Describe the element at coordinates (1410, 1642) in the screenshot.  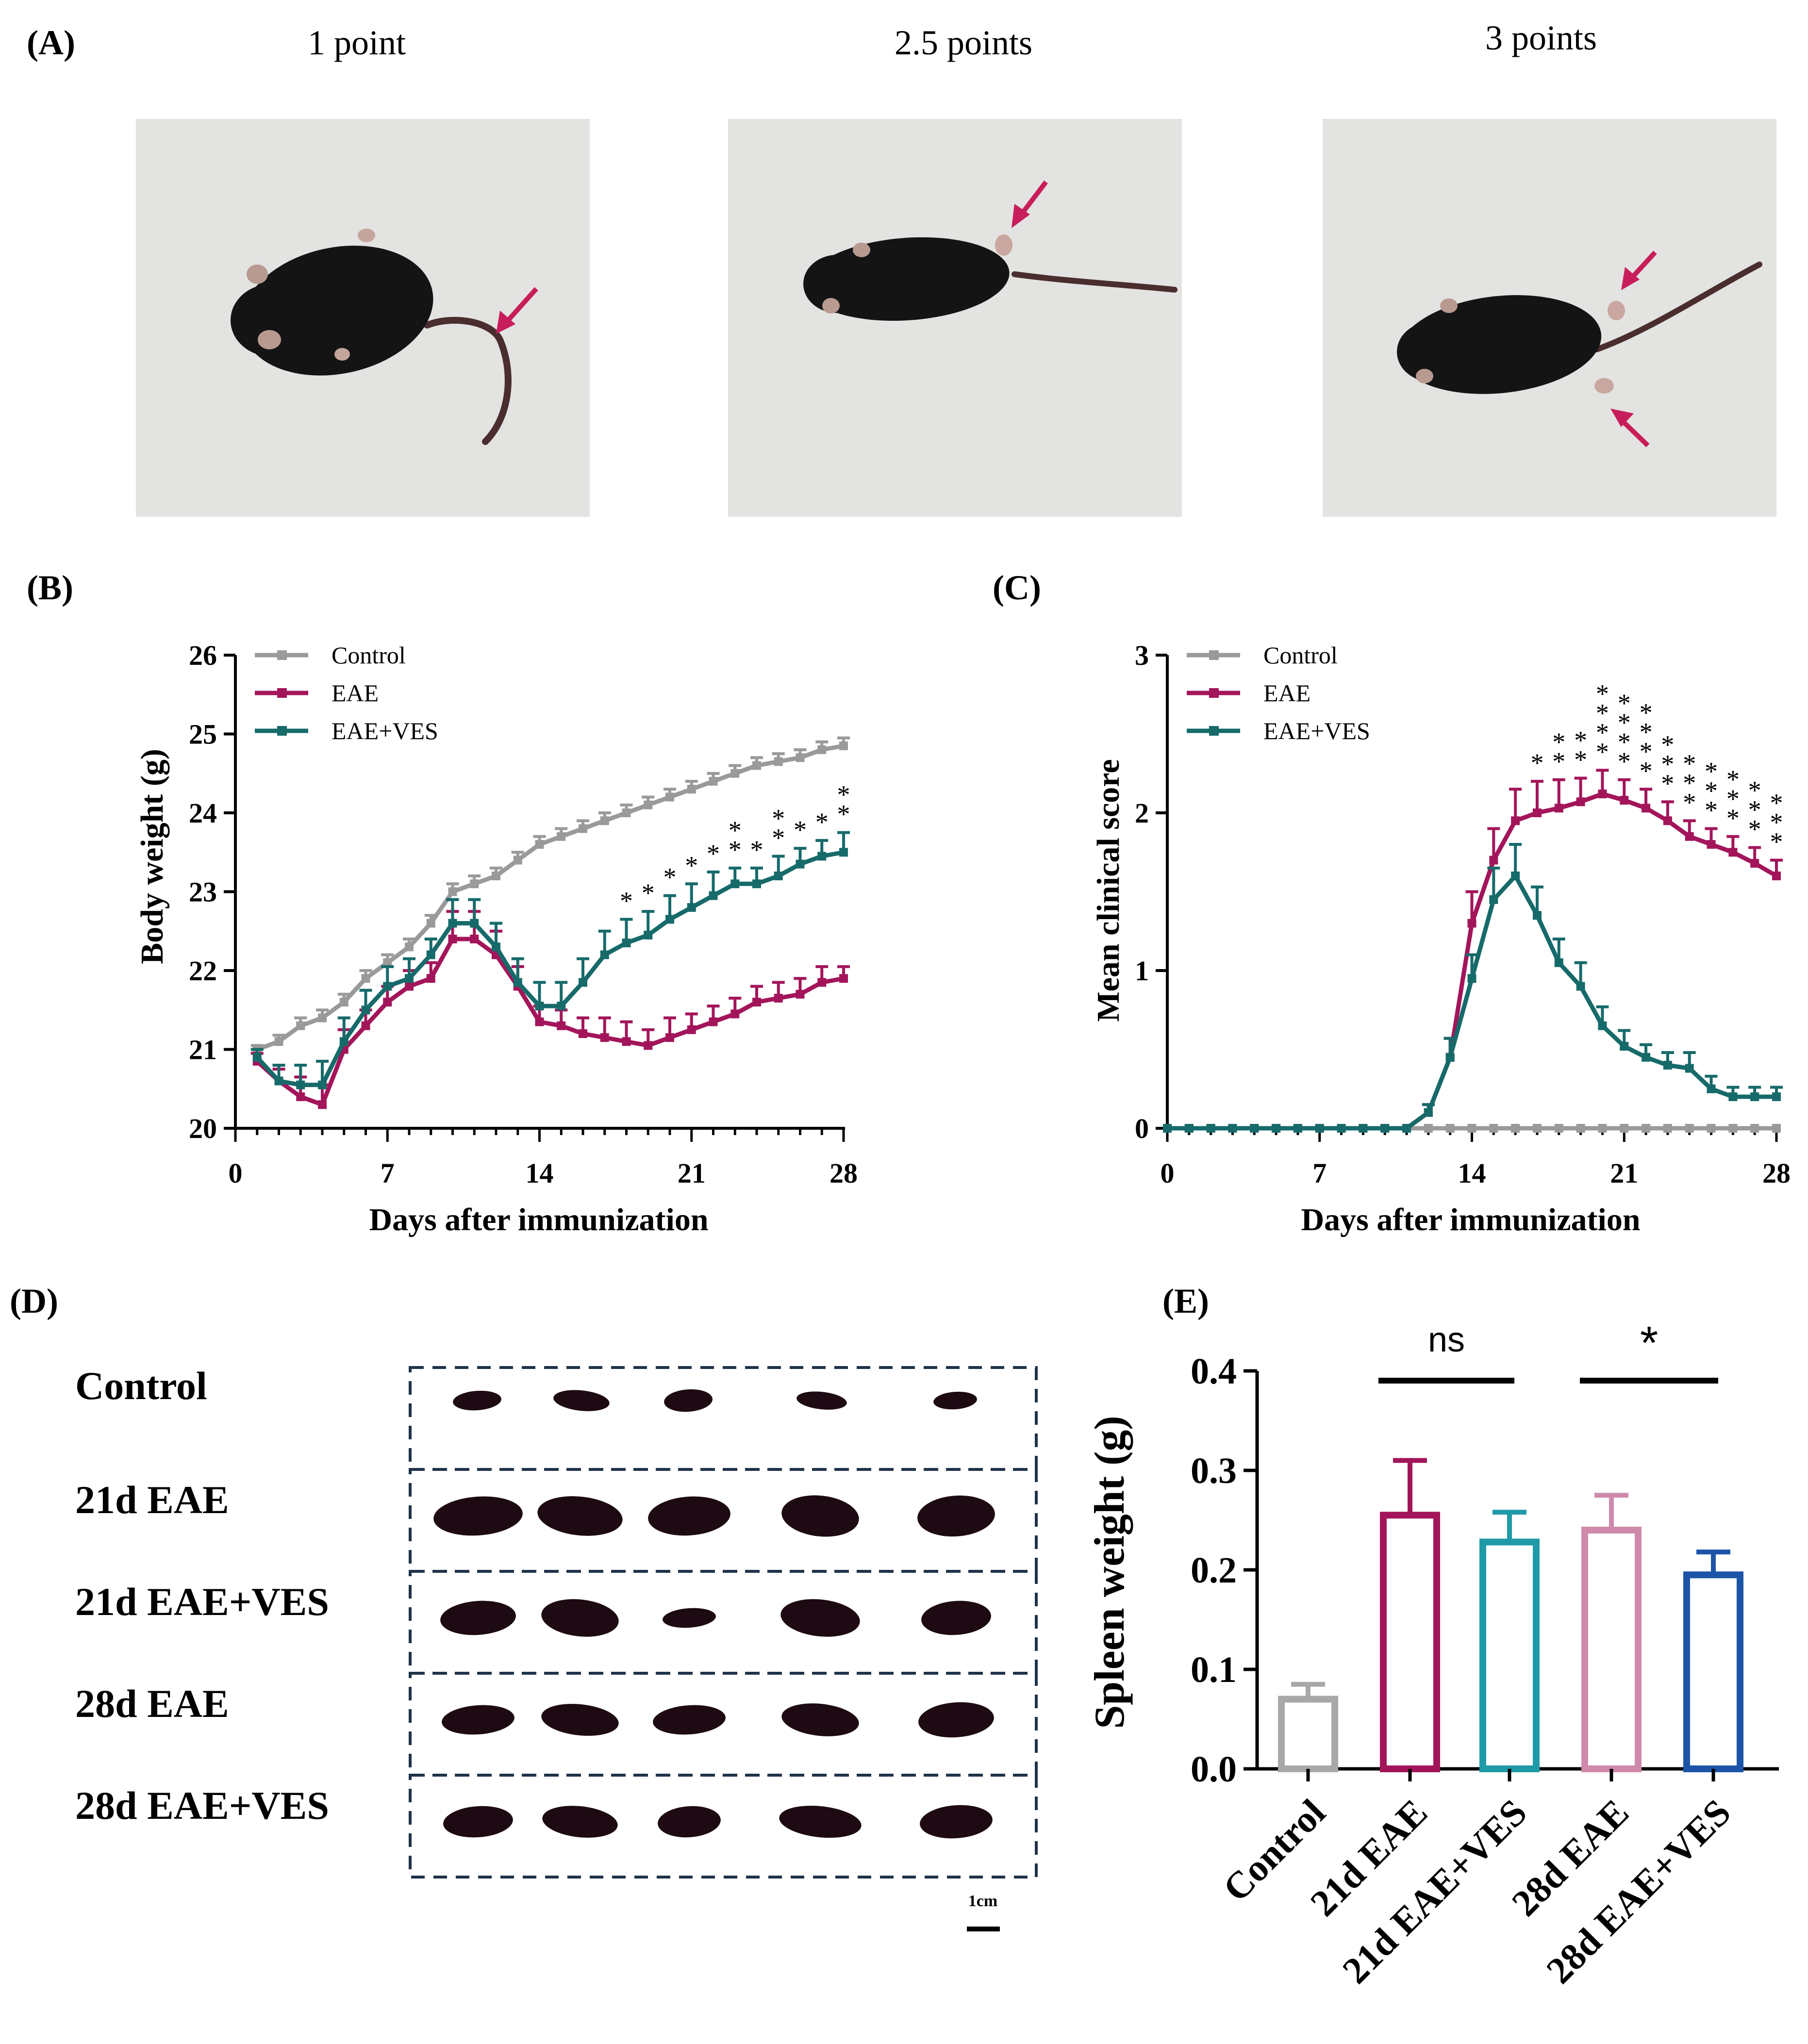
I see `panel-e-bar` at that location.